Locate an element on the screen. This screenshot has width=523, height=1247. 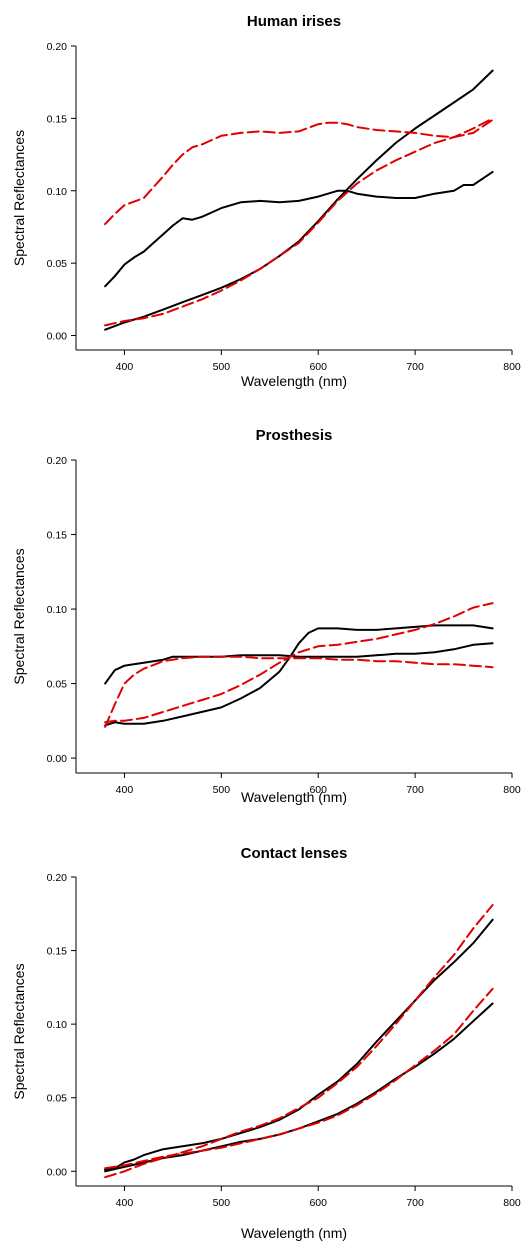
chart-title: Human irises is located at coordinates (294, 21).